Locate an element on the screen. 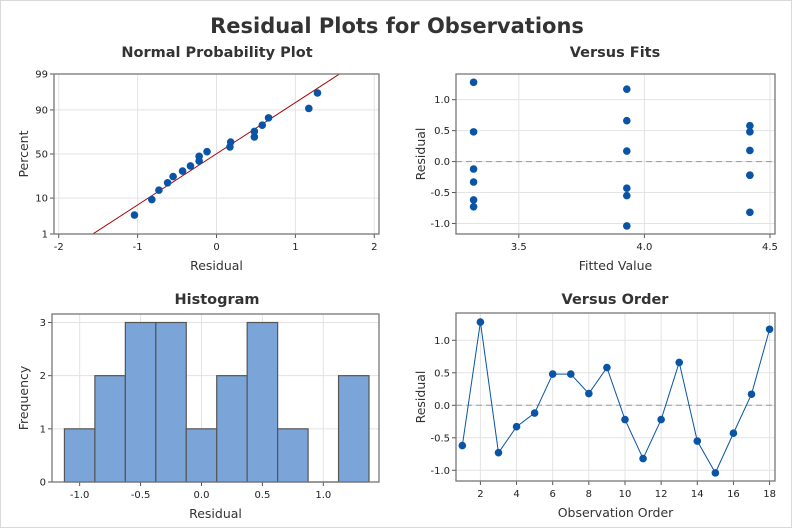  plot-title: Versus Order is located at coordinates (616, 300).